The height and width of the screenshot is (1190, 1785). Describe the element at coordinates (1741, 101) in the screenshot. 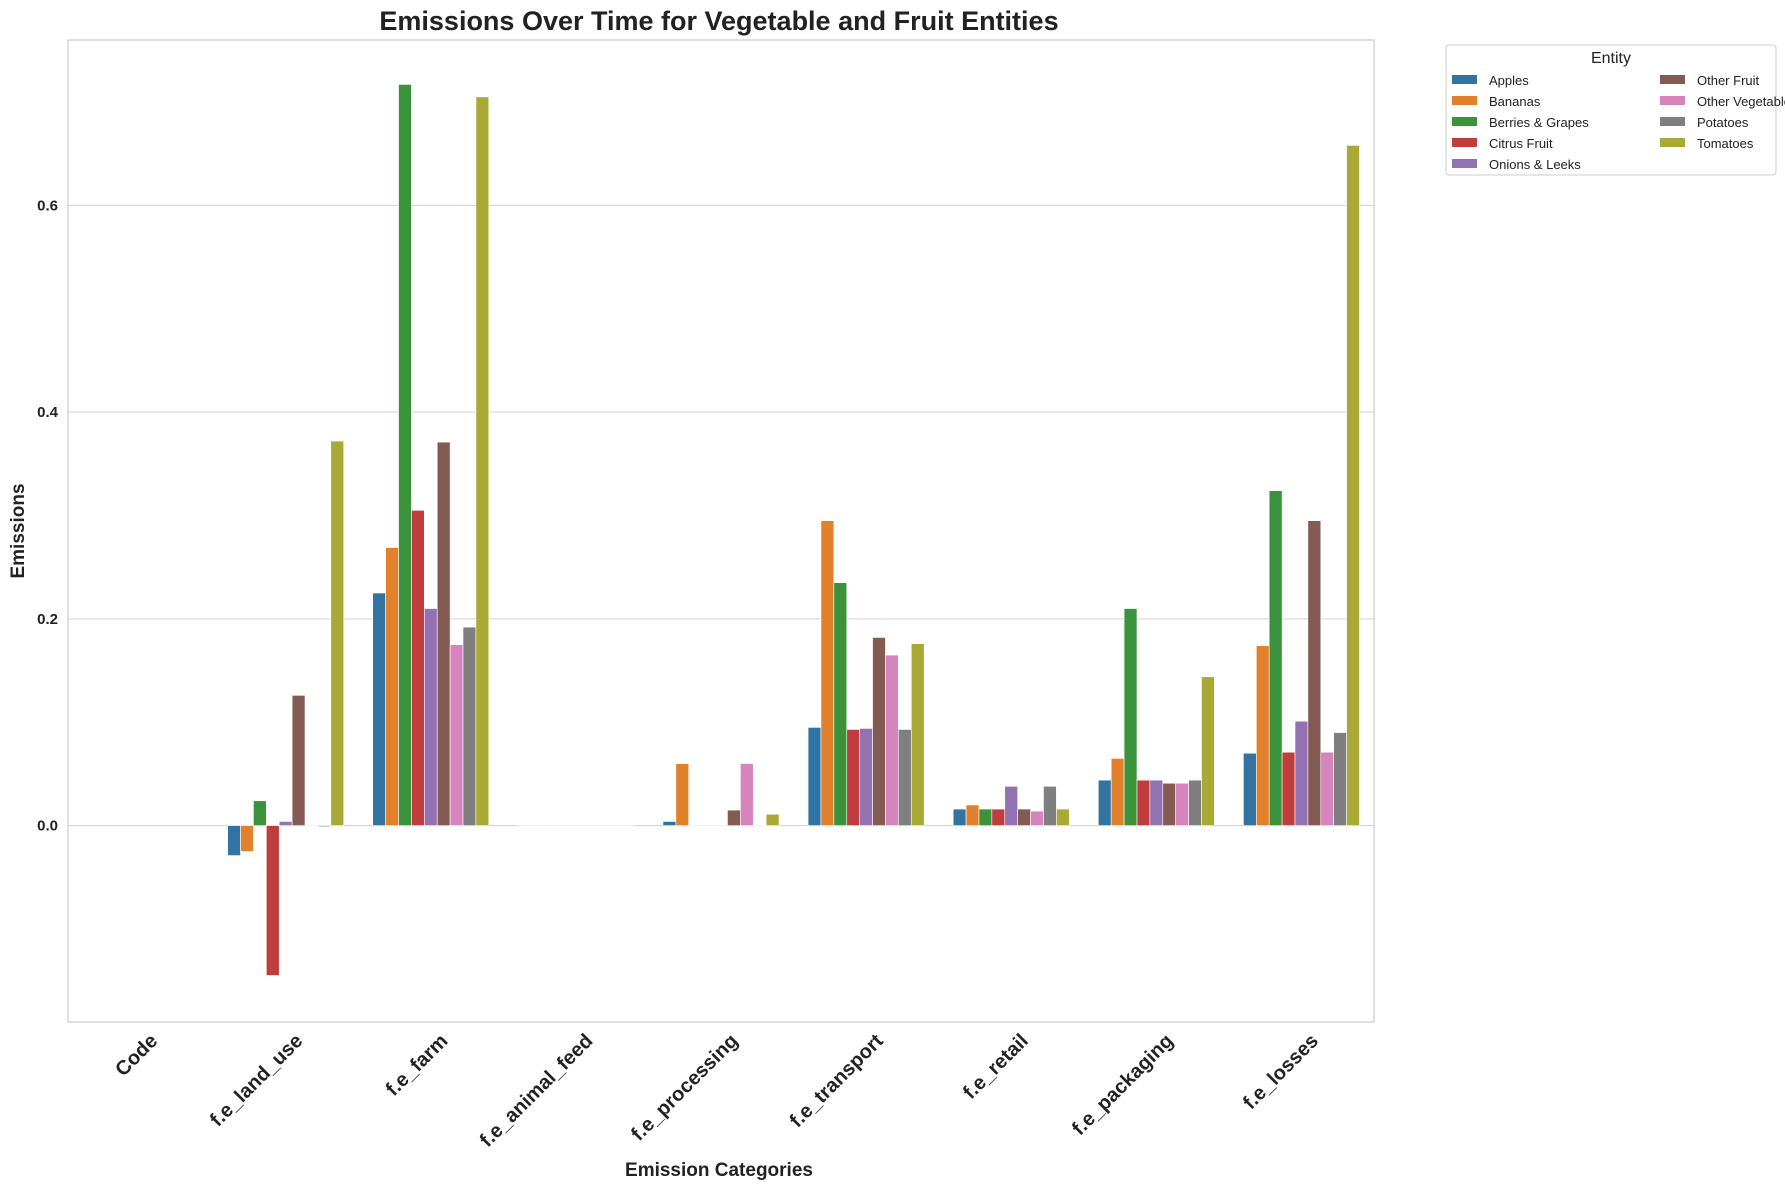

I see `legend-label: Other Vegetables` at that location.